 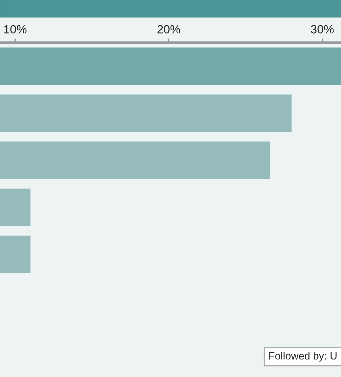 What do you see at coordinates (303, 357) in the screenshot?
I see `text: Followed by: U` at bounding box center [303, 357].